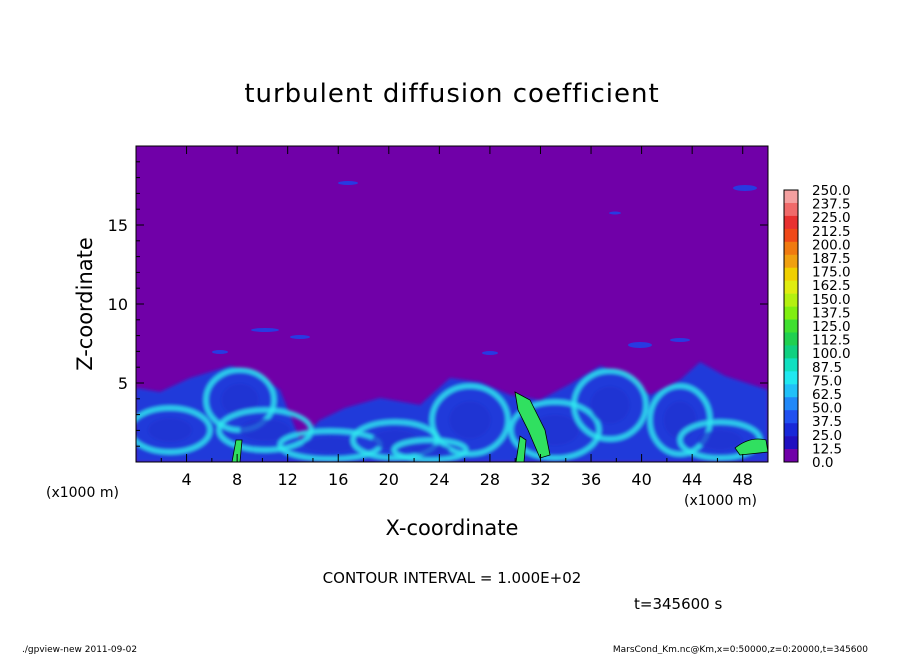 This screenshot has width=904, height=654. What do you see at coordinates (123, 383) in the screenshot?
I see `y-tick-label: 5` at bounding box center [123, 383].